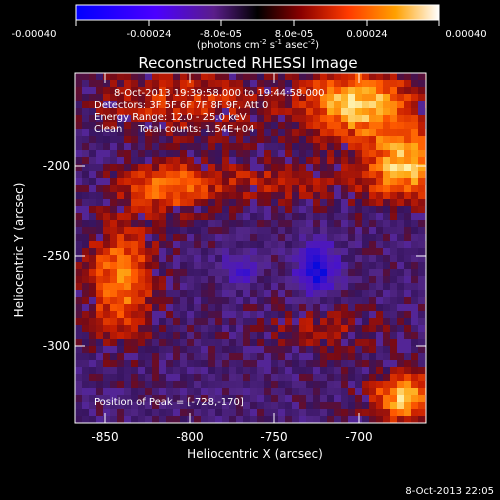 This screenshot has height=500, width=500. I want to click on y-axis-label: Heliocentric Y (arcsec), so click(19, 250).